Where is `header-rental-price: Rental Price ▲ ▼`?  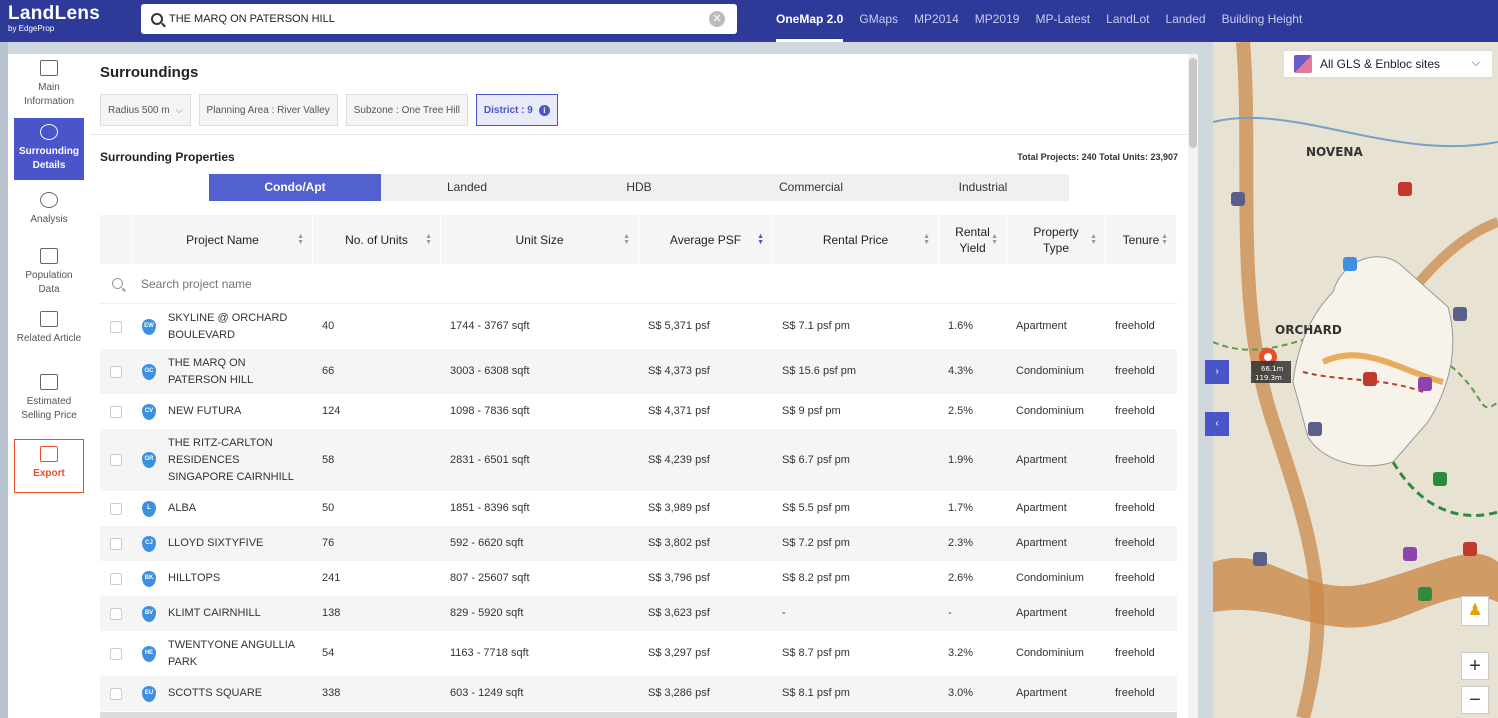 header-rental-price: Rental Price ▲ ▼ is located at coordinates (856, 239).